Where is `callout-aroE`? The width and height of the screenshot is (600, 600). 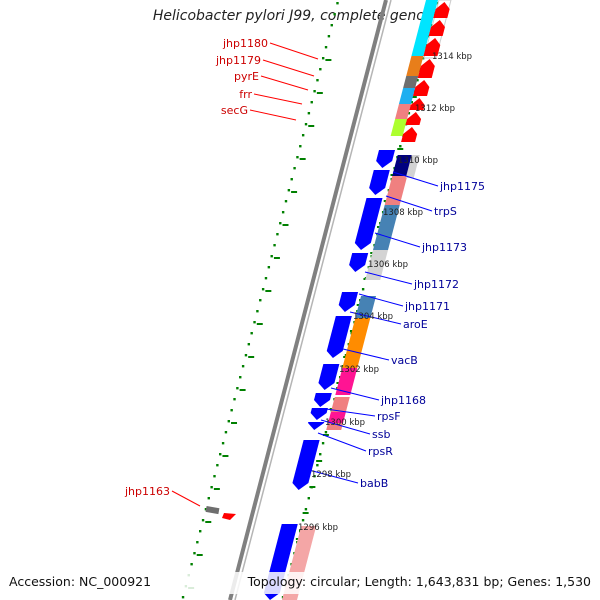 callout-aroE is located at coordinates (375, 318).